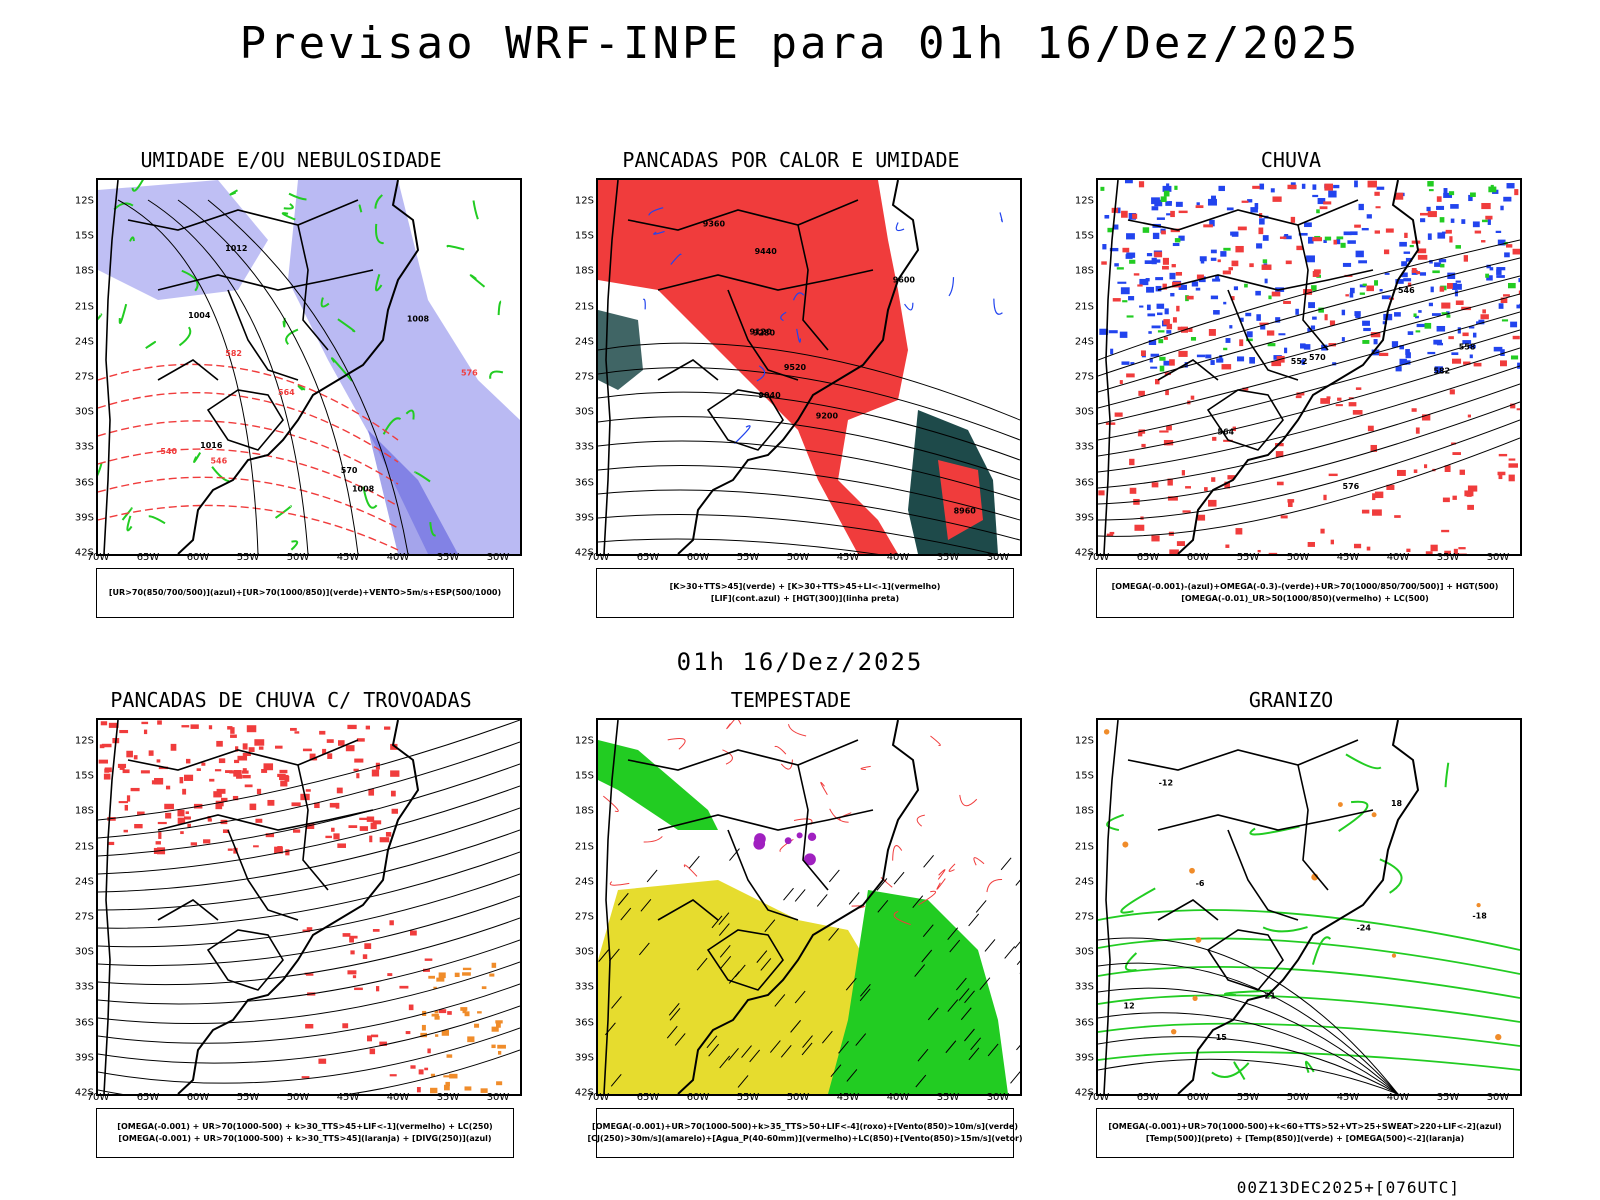 This screenshot has width=1600, height=1200. What do you see at coordinates (1274, 830) in the screenshot?
I see `temp850-contour-green` at bounding box center [1274, 830].